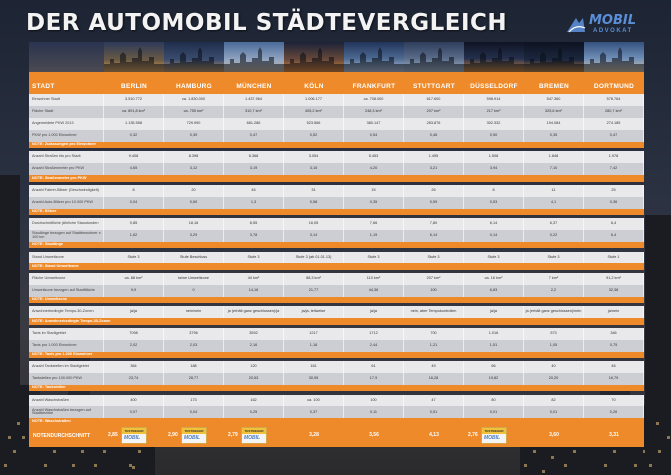  I want to click on section-note-row: NOTE: Zulassungen pro Einwohner, so click(336, 145).